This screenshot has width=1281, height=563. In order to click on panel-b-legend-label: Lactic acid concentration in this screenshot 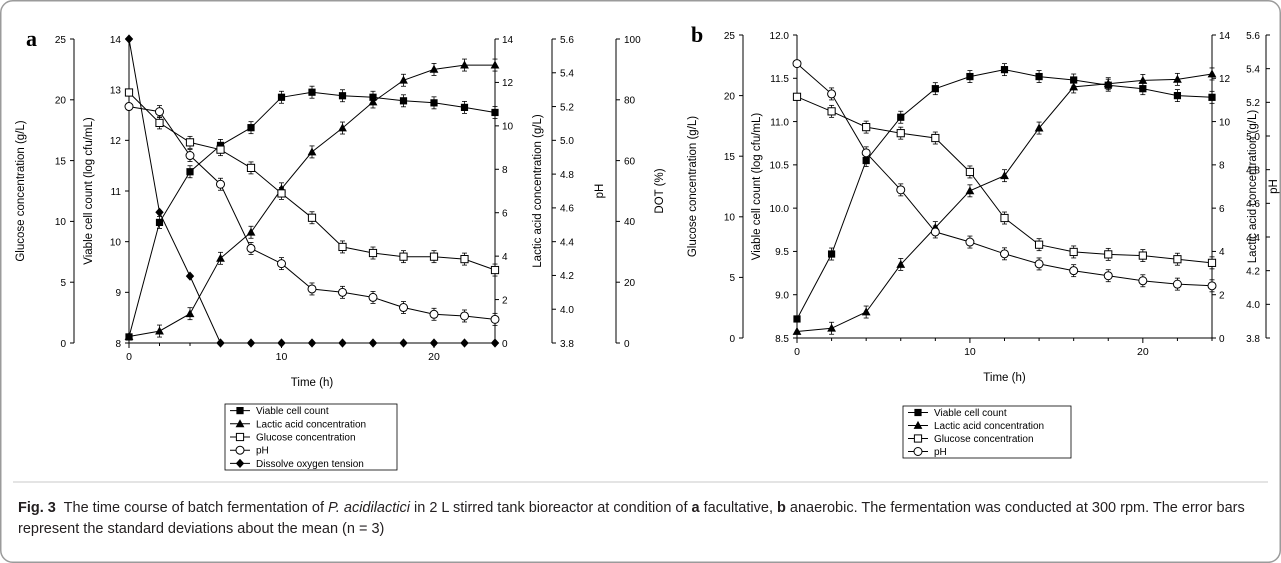, I will do `click(989, 426)`.